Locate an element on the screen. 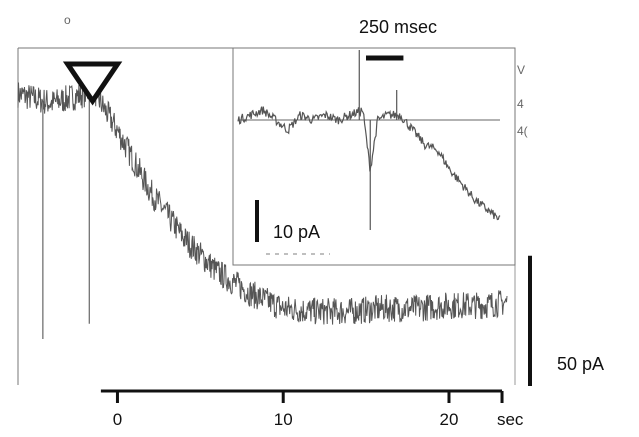 The height and width of the screenshot is (437, 639). x-axis-unit-label: sec is located at coordinates (510, 419).